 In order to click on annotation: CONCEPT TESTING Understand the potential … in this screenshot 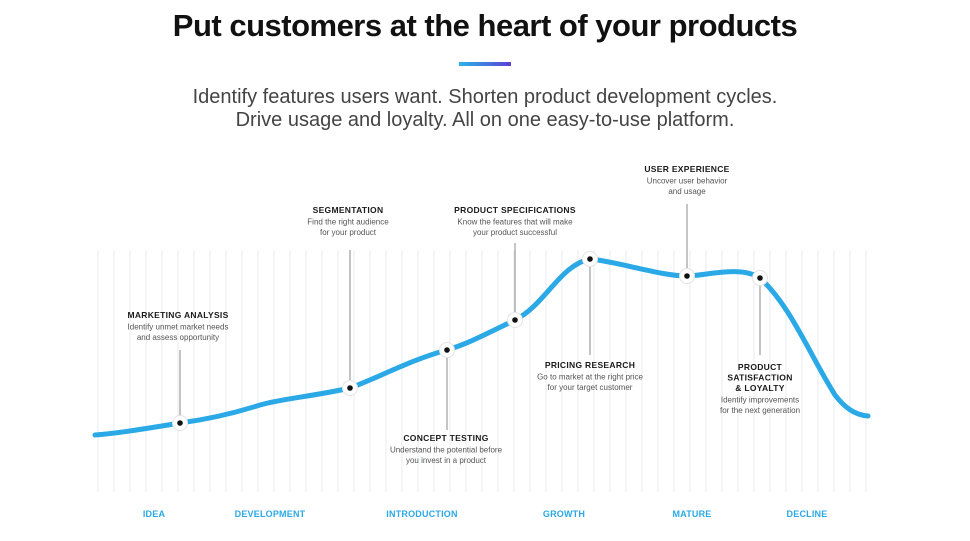, I will do `click(446, 449)`.